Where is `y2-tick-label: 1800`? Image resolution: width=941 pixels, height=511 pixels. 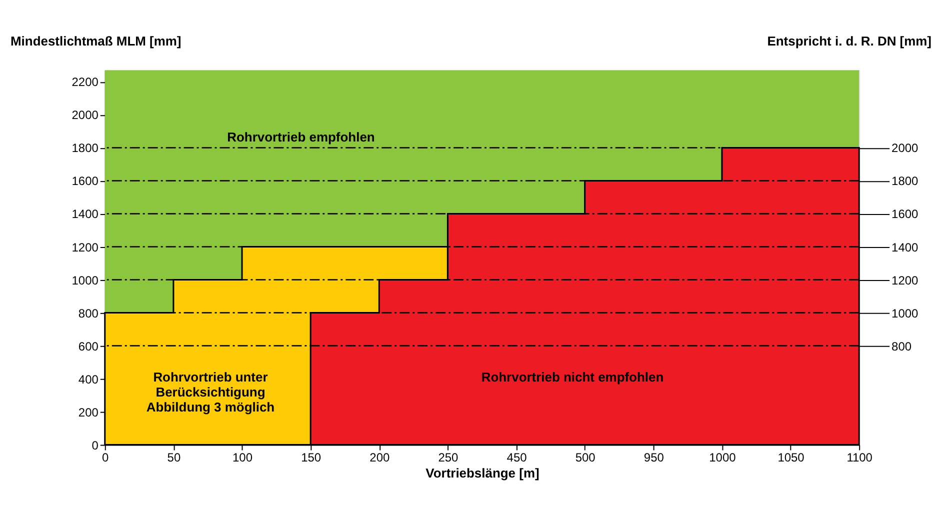 y2-tick-label: 1800 is located at coordinates (905, 181).